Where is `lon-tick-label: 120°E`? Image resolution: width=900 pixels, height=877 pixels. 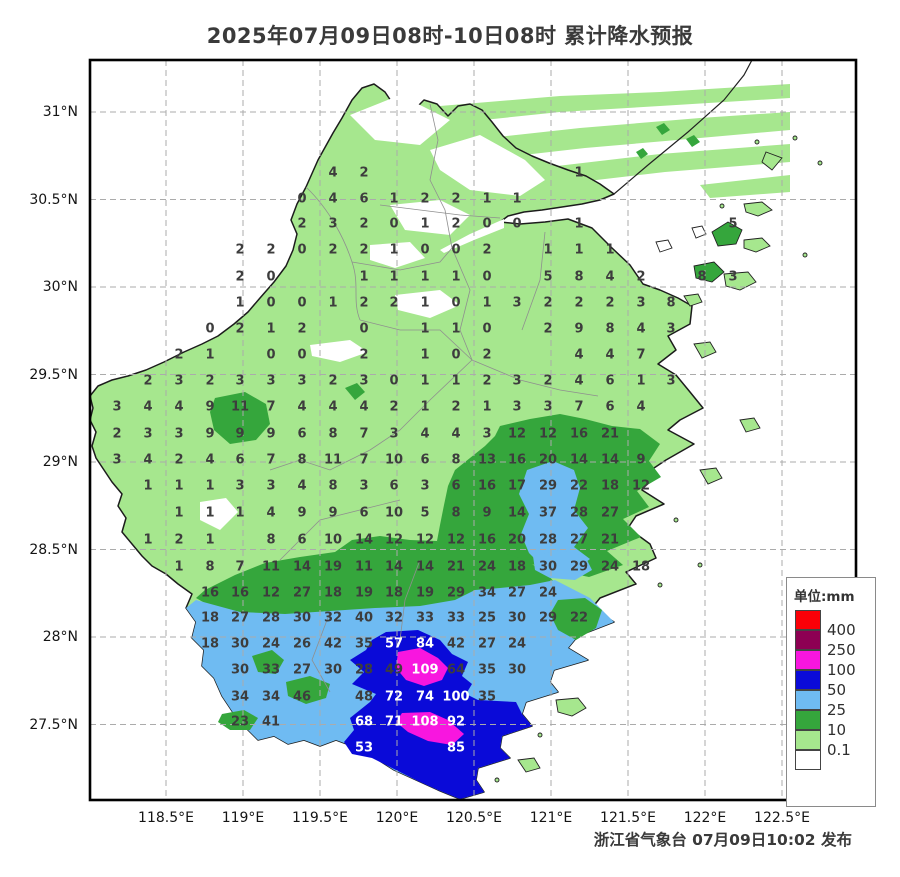
lon-tick-label: 120°E is located at coordinates (397, 818).